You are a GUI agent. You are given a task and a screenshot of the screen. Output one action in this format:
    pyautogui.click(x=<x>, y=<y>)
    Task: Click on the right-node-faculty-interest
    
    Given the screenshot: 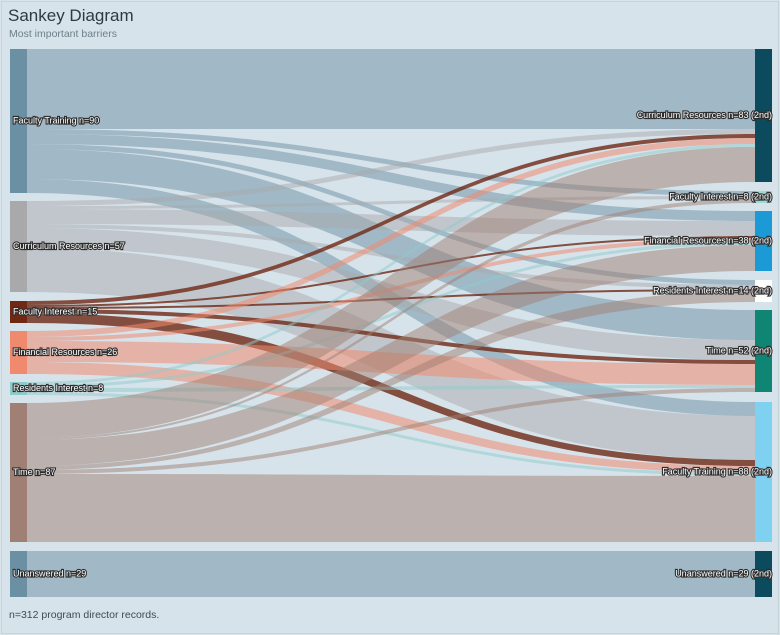 What is the action you would take?
    pyautogui.click(x=763, y=197)
    